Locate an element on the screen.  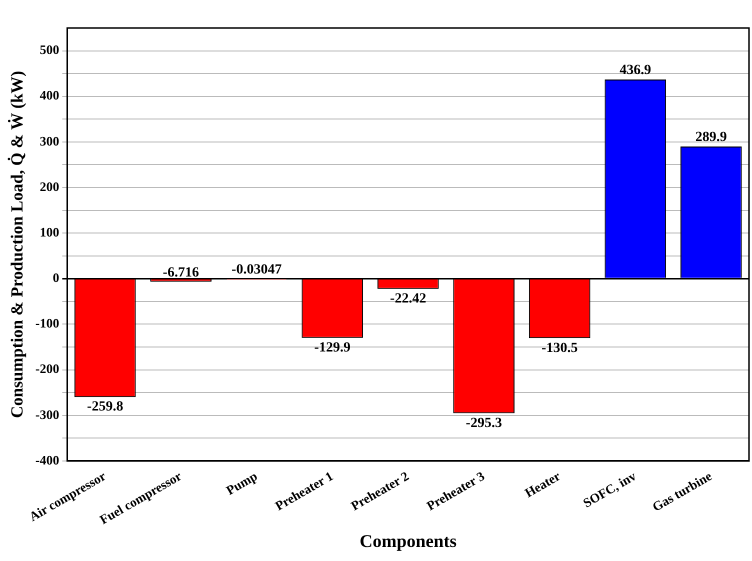
data-label: 289.9 is located at coordinates (711, 138).